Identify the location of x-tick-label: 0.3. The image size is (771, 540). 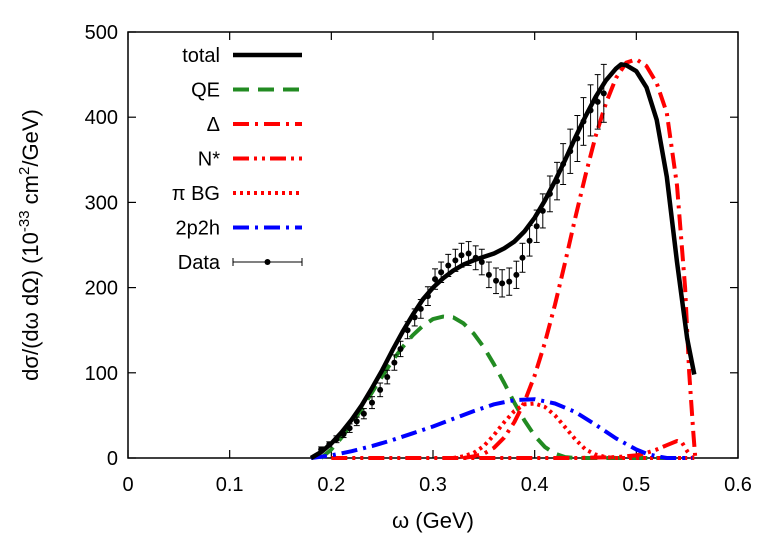
(433, 485).